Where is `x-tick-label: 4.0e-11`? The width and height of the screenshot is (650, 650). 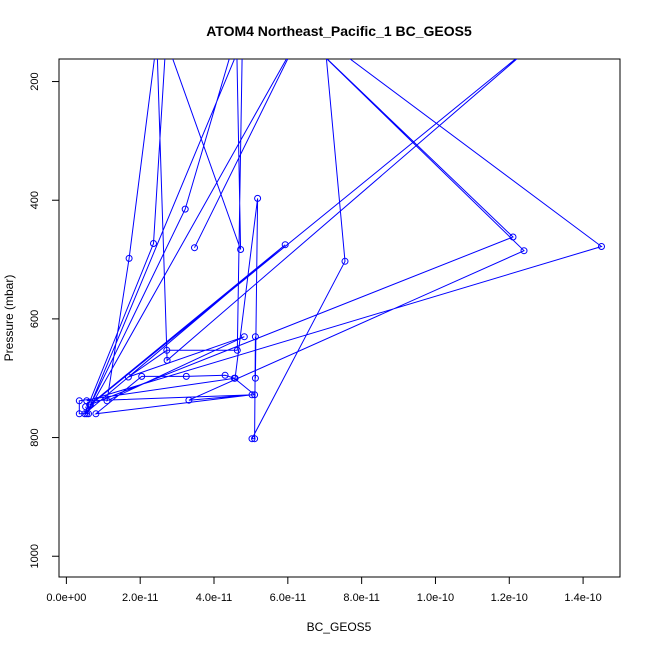 x-tick-label: 4.0e-11 is located at coordinates (214, 598).